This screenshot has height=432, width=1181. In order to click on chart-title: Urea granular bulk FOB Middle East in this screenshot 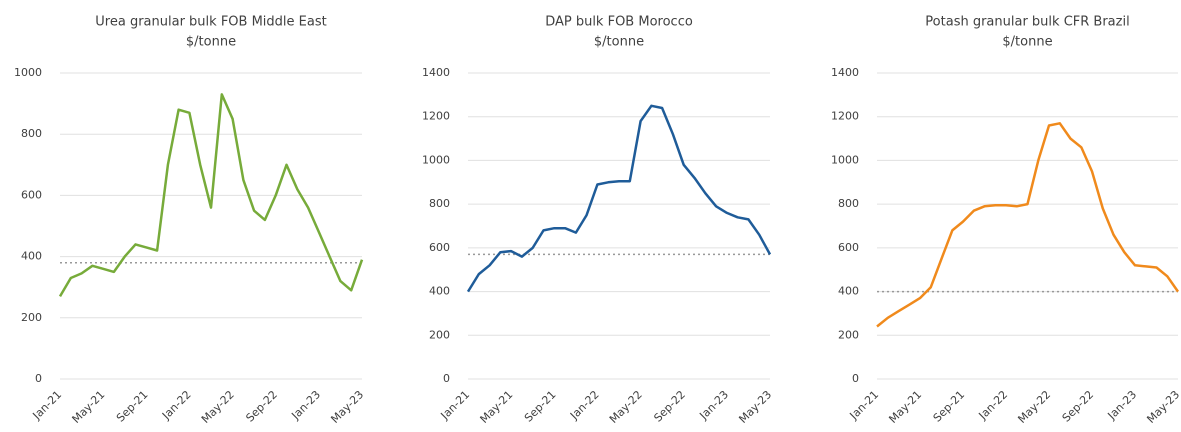, I will do `click(210, 22)`.